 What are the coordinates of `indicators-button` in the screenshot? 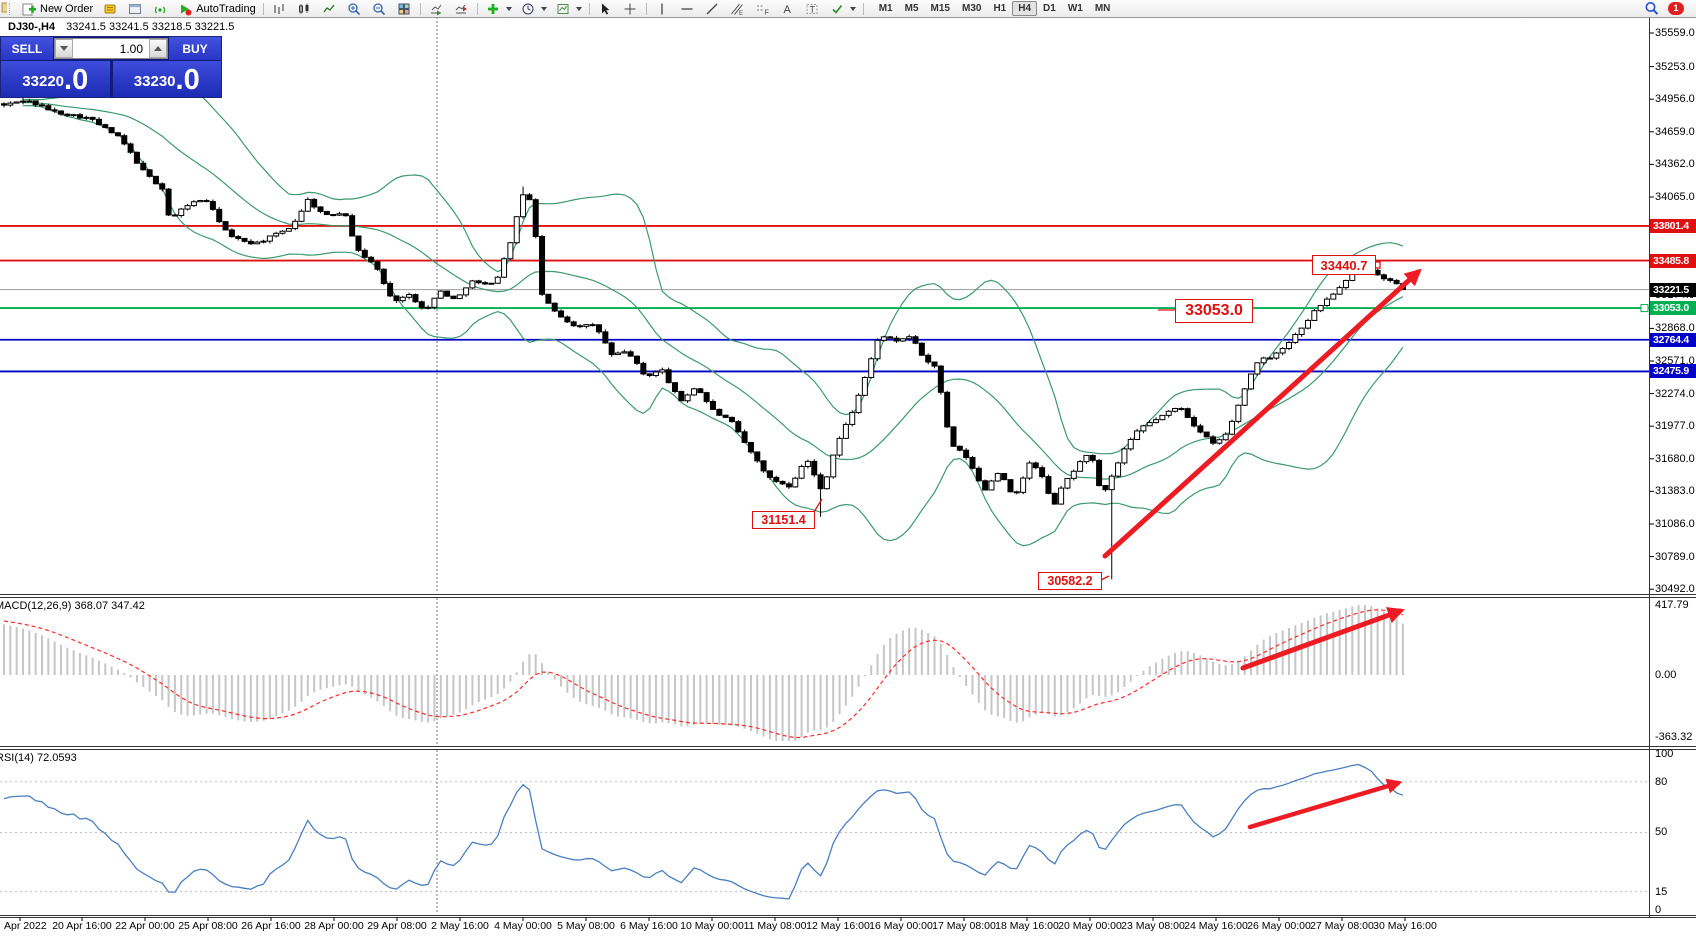 It's located at (498, 9).